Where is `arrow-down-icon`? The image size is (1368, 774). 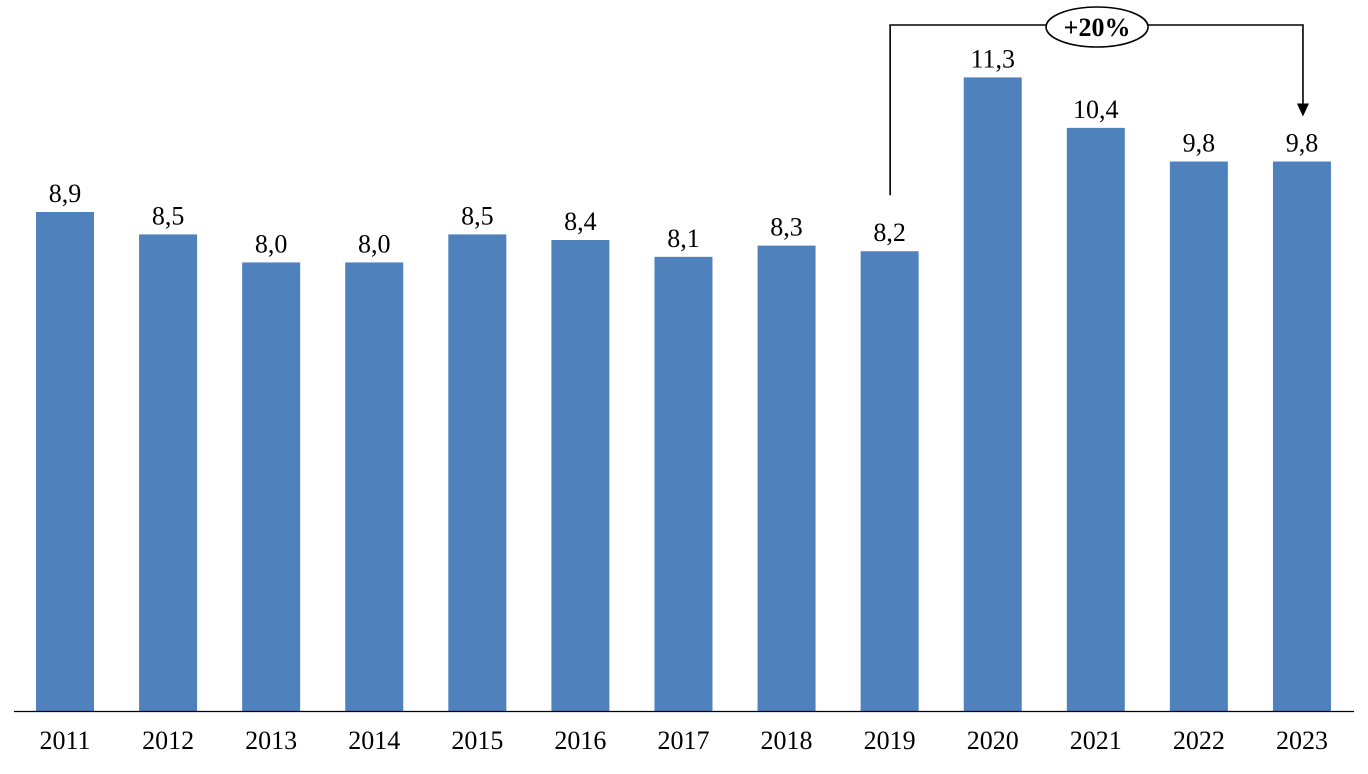
arrow-down-icon is located at coordinates (1302, 110).